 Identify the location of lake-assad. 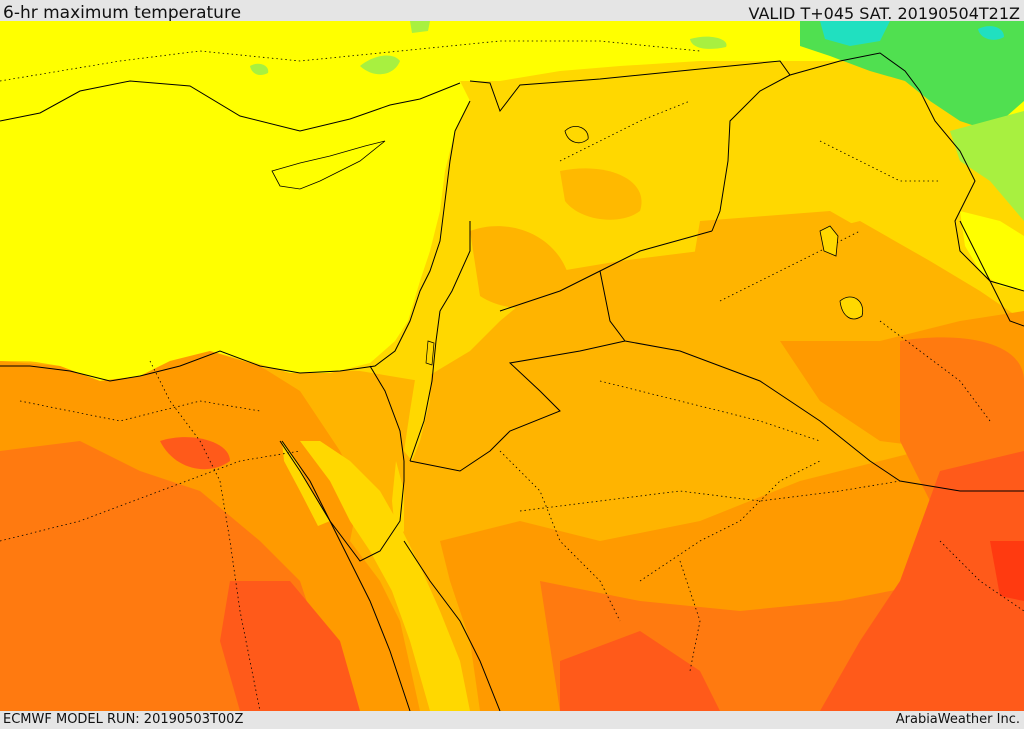
(576, 135).